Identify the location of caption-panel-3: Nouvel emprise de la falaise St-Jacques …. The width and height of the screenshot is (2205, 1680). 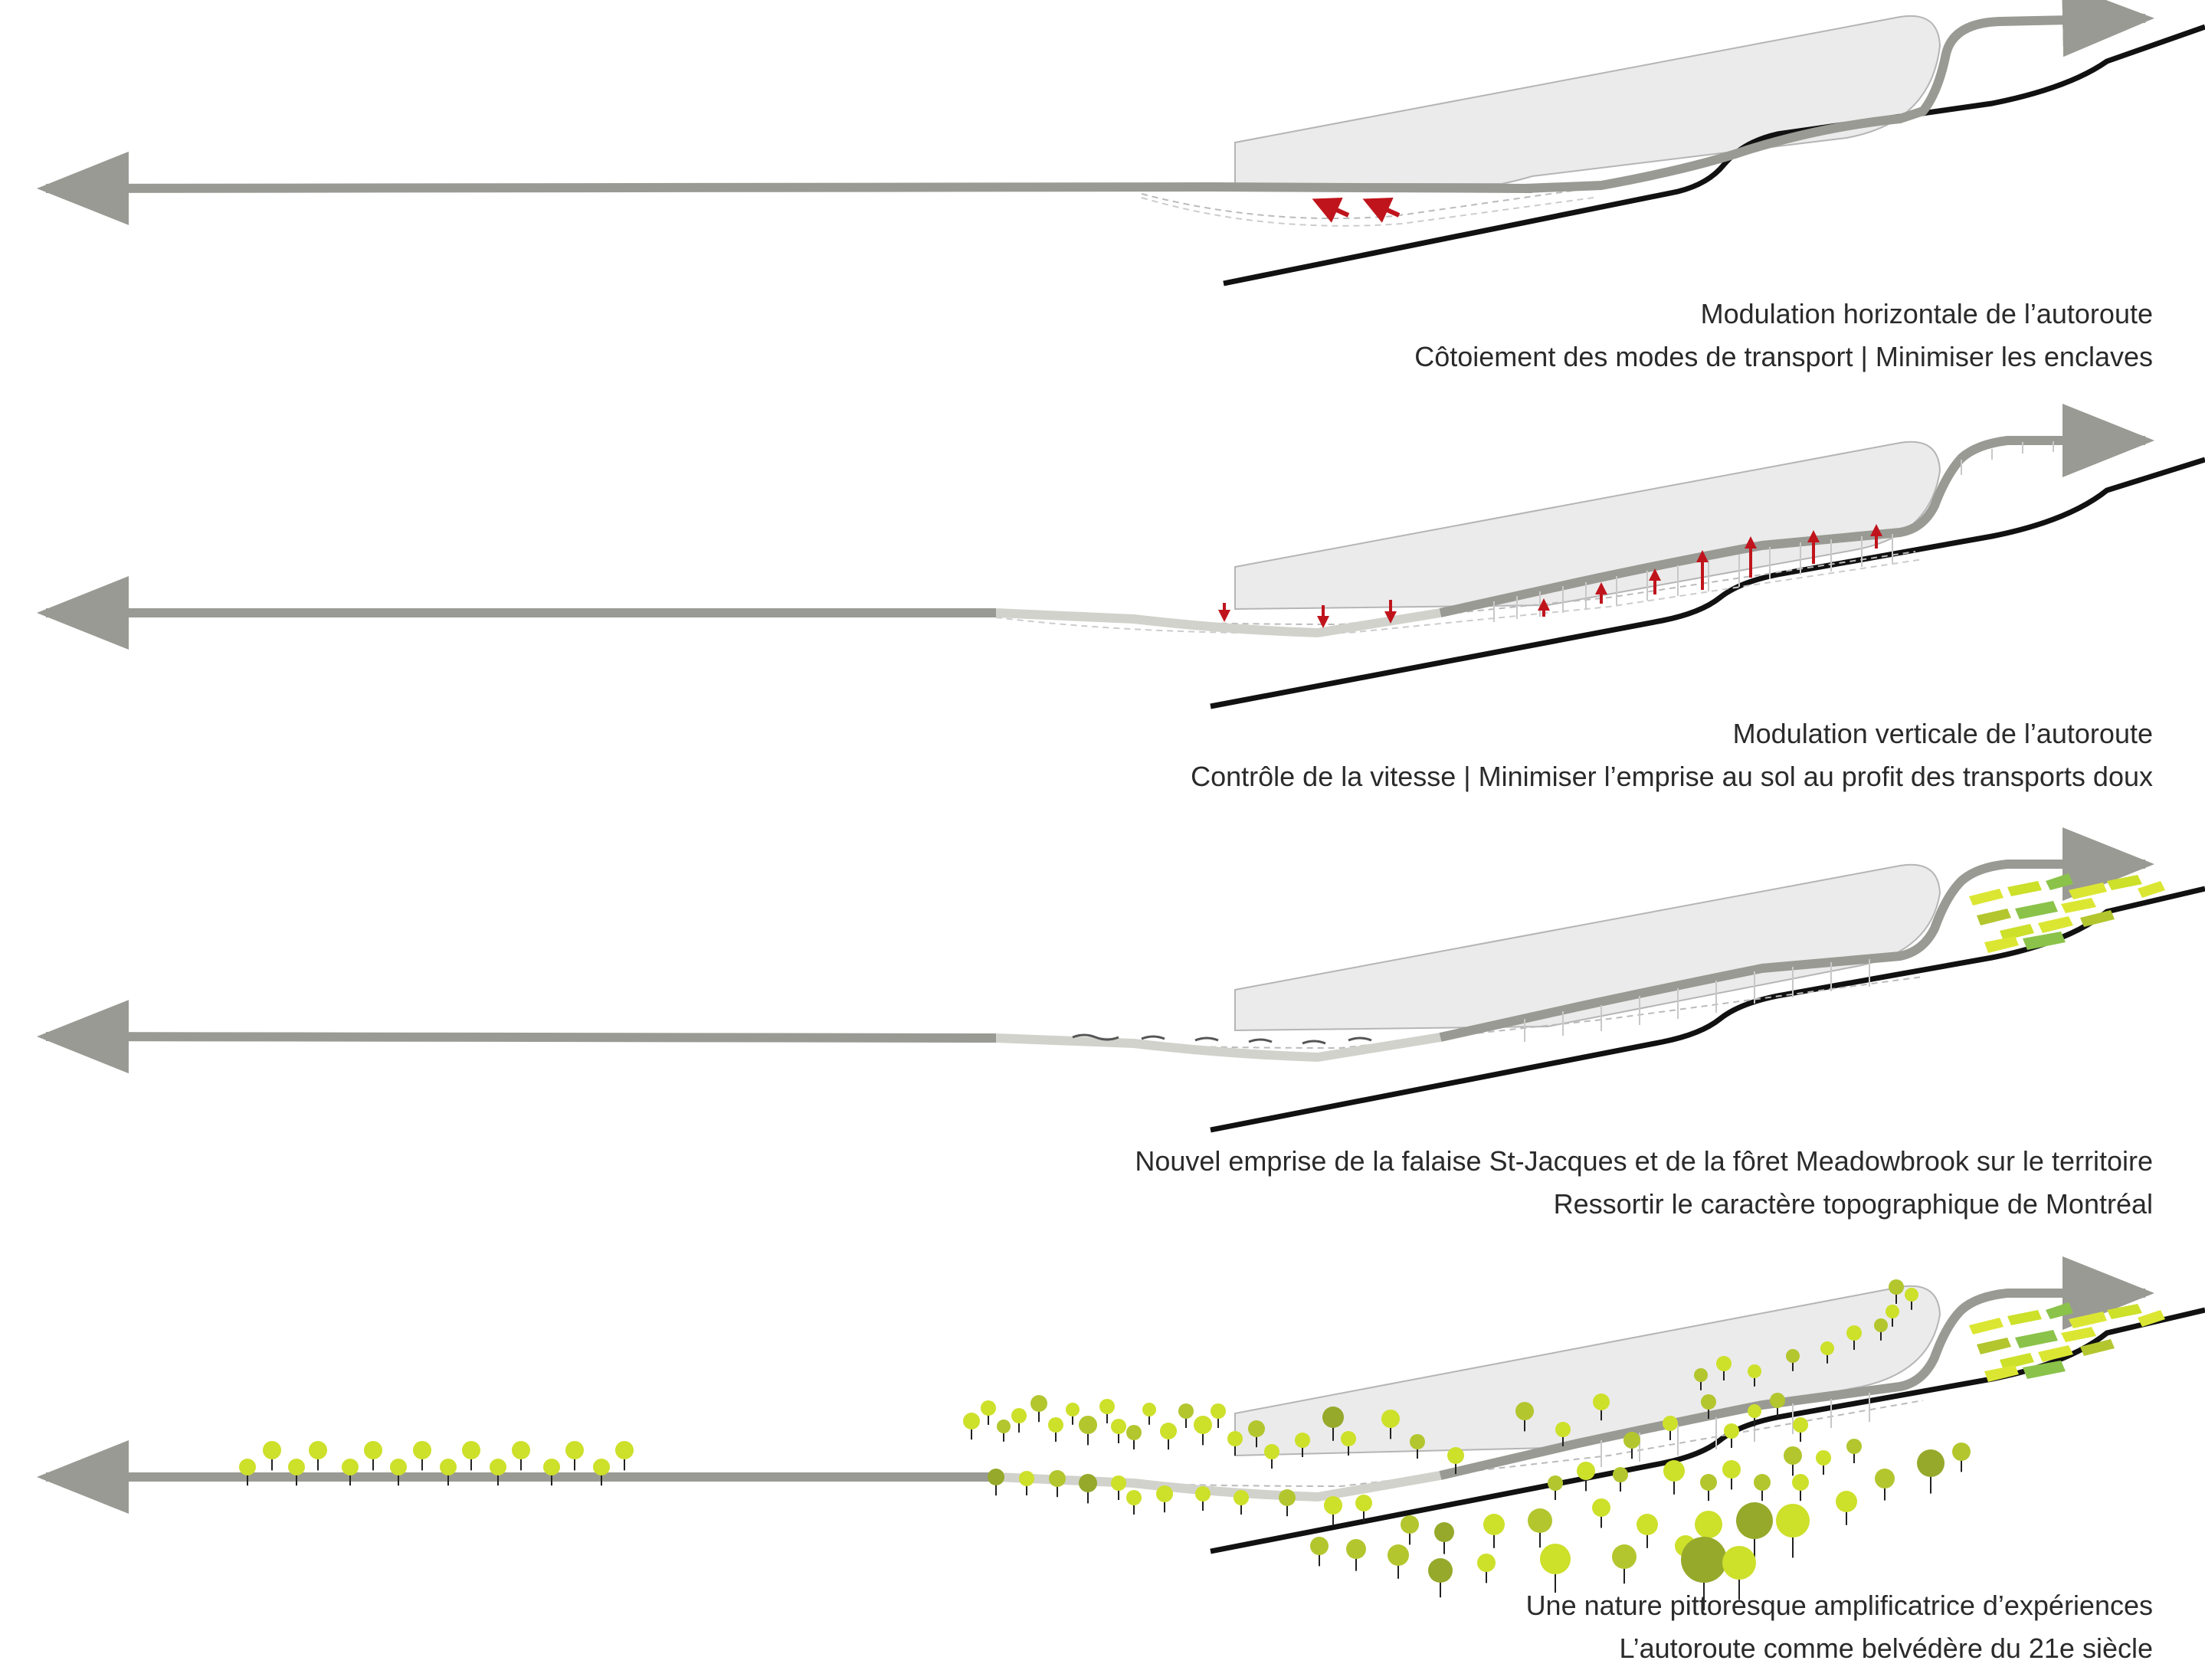
(1644, 1183).